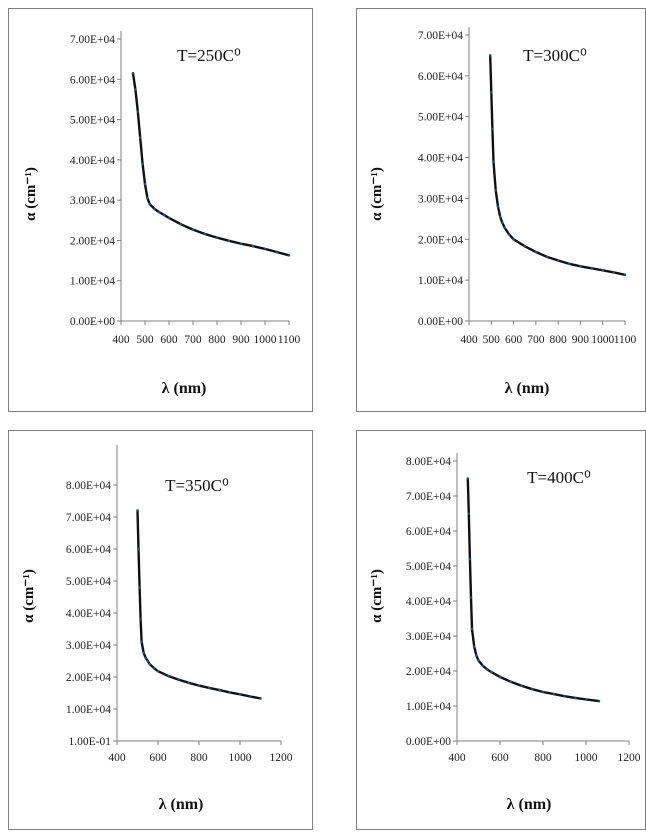  Describe the element at coordinates (193, 340) in the screenshot. I see `x-tick-label: 700` at that location.